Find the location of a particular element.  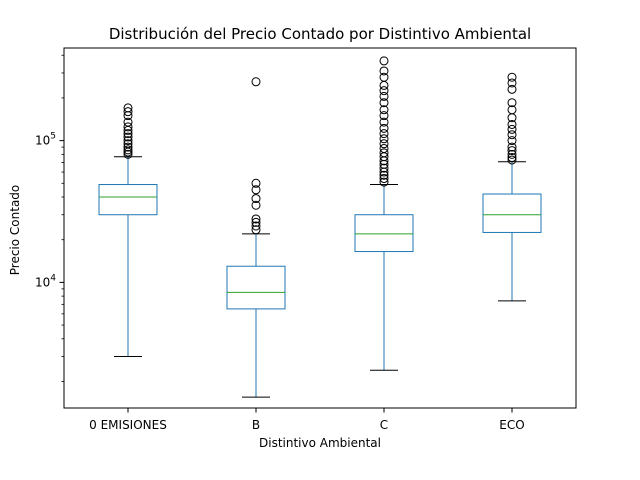

x-tick-label: 0 EMISIONES is located at coordinates (128, 425).